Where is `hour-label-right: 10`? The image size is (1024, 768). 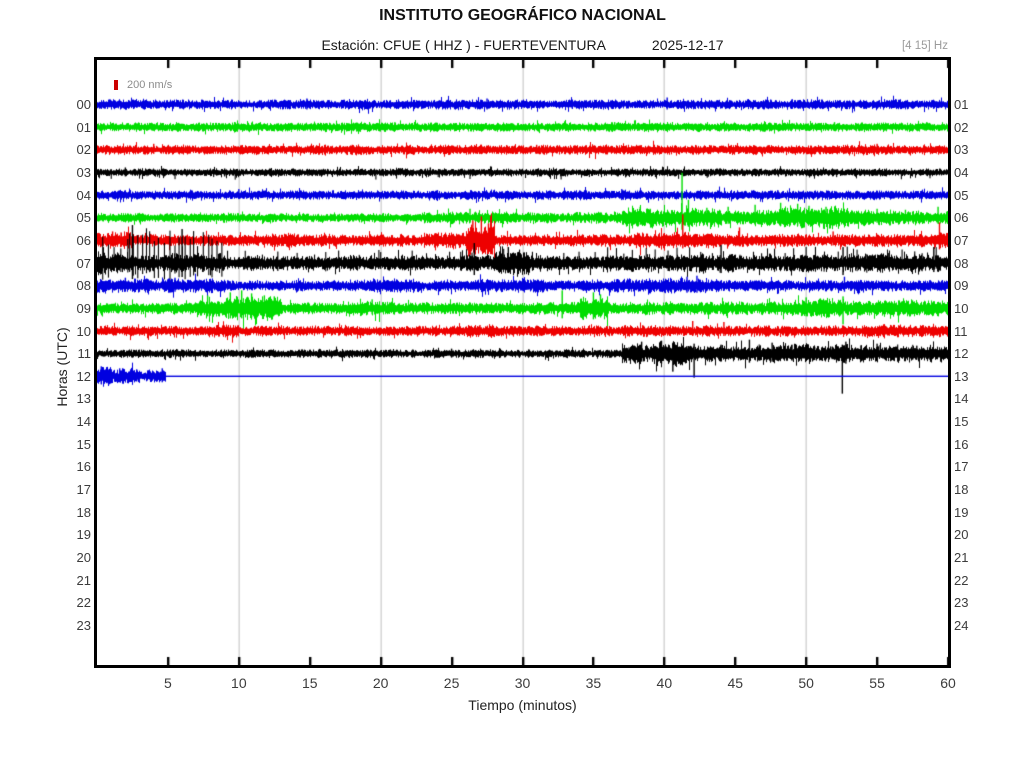
hour-label-right: 10 is located at coordinates (961, 308).